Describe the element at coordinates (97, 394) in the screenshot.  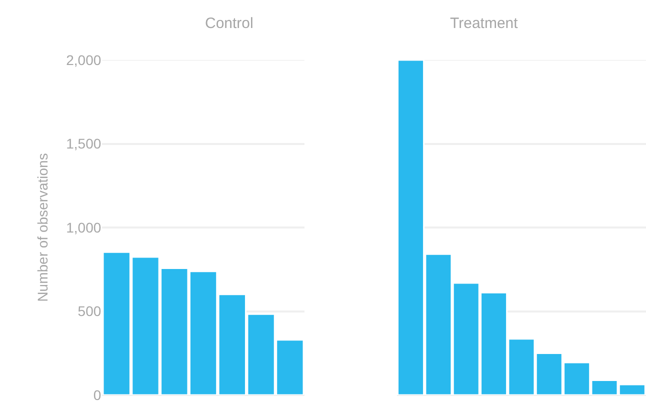
I see `y-tick-label: 0` at that location.